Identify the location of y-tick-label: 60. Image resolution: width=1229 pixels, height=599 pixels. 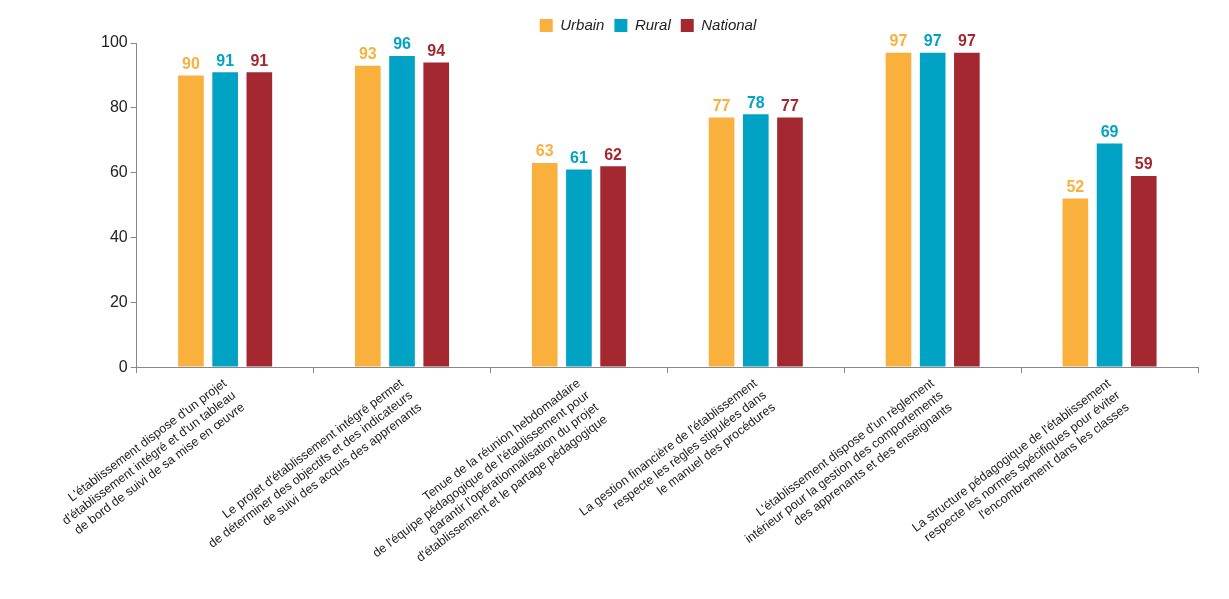
(118, 172).